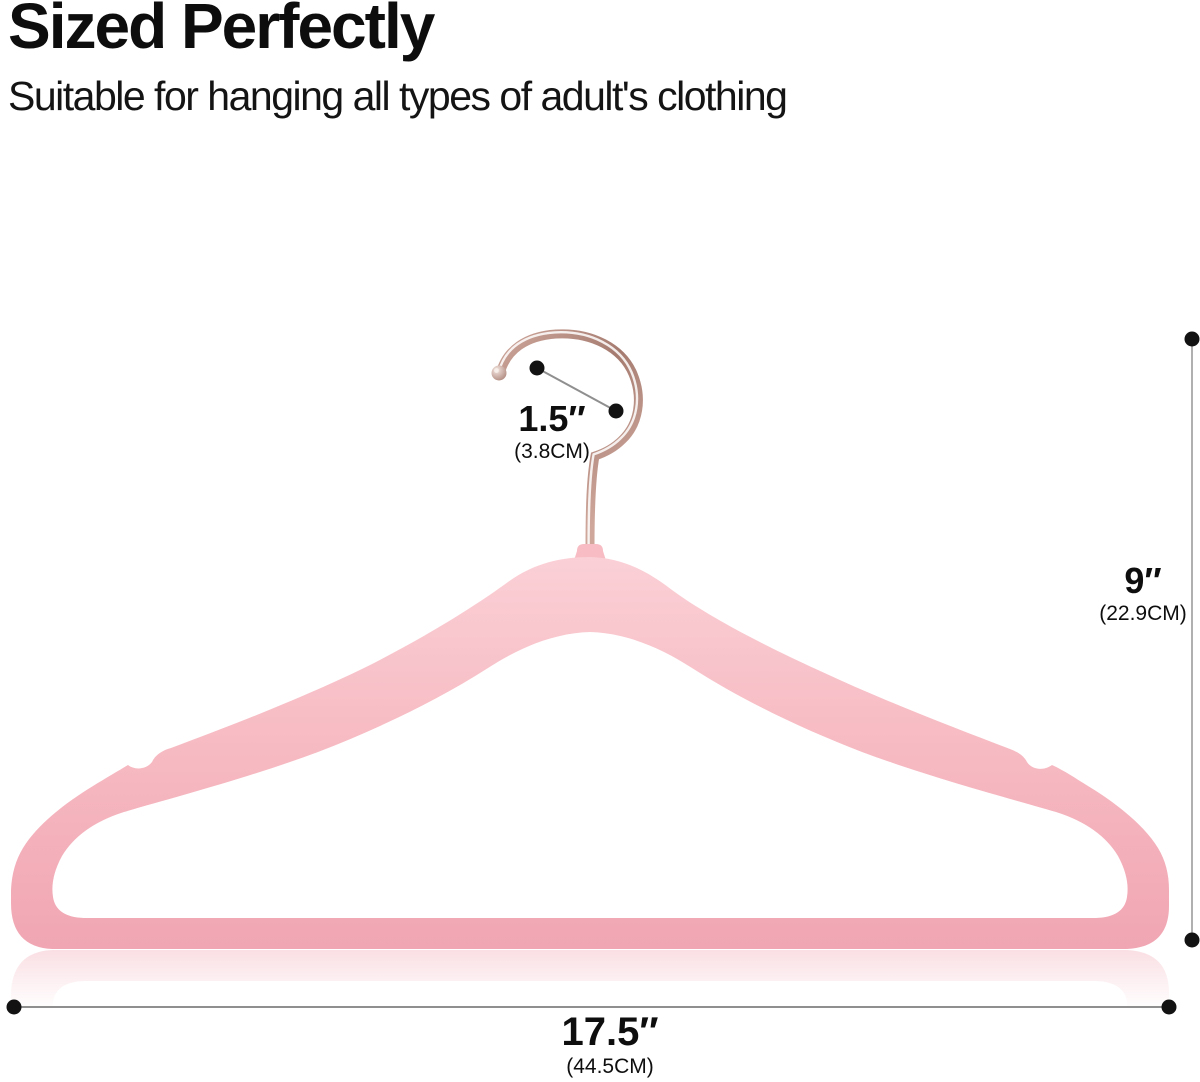  What do you see at coordinates (1143, 613) in the screenshot?
I see `height-cm: (22.9CM)` at bounding box center [1143, 613].